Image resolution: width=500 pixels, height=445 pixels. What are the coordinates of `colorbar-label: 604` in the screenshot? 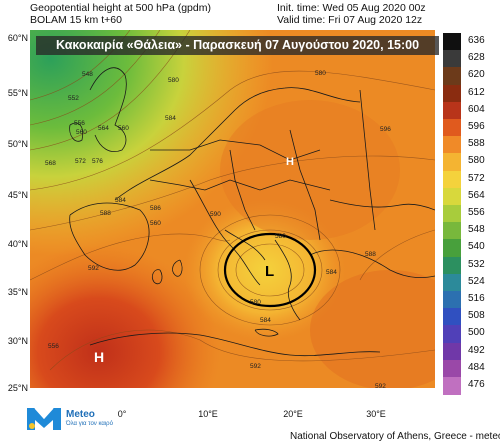 It's located at (476, 109).